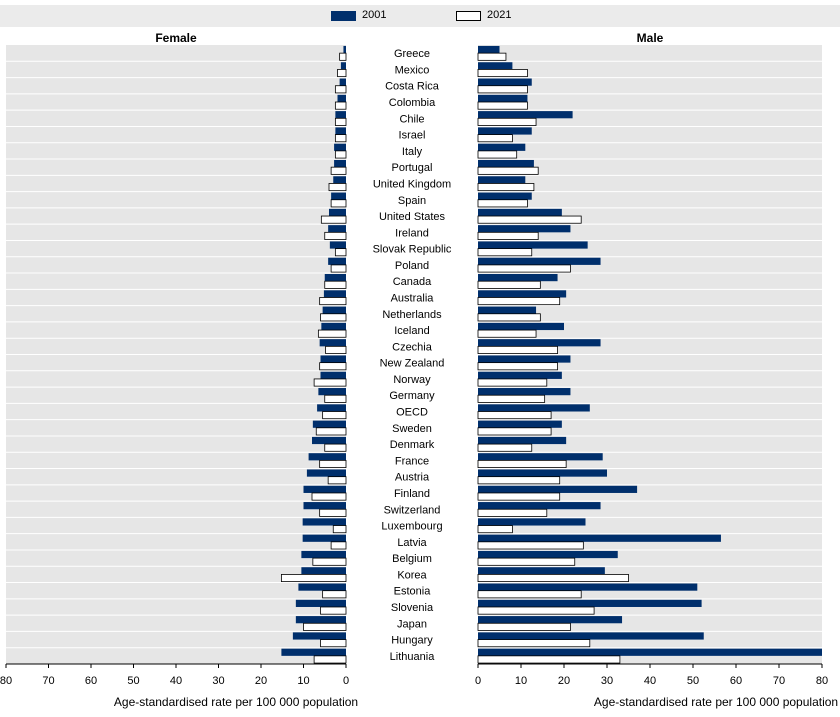 This screenshot has width=840, height=717. I want to click on male-x-tick-label: 50, so click(693, 681).